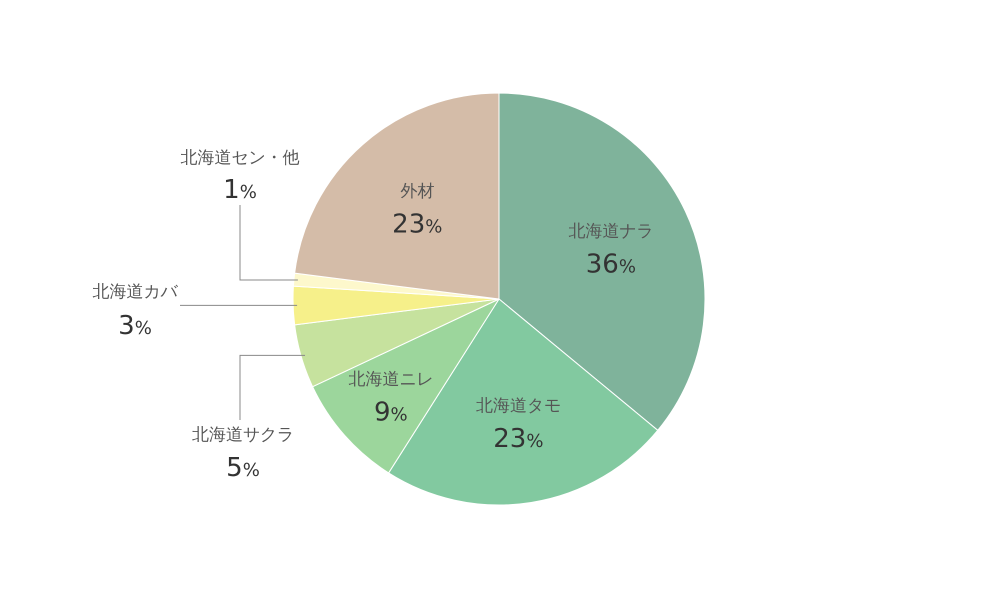  What do you see at coordinates (243, 435) in the screenshot?
I see `slice-label: 北海道サクラ` at bounding box center [243, 435].